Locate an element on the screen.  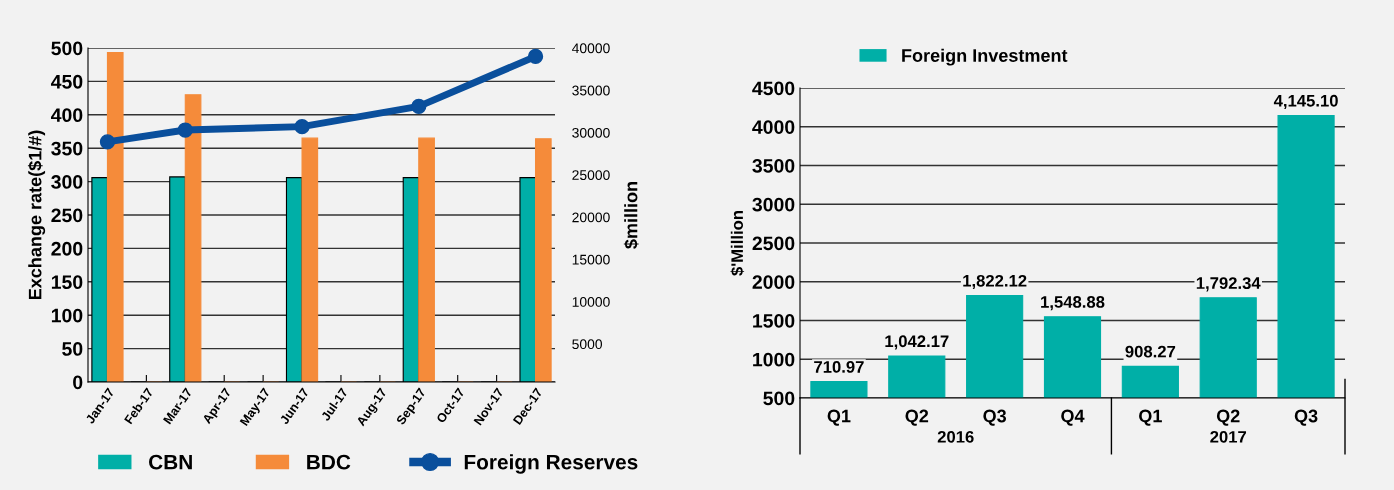
y-tick-label: 300 is located at coordinates (67, 182).